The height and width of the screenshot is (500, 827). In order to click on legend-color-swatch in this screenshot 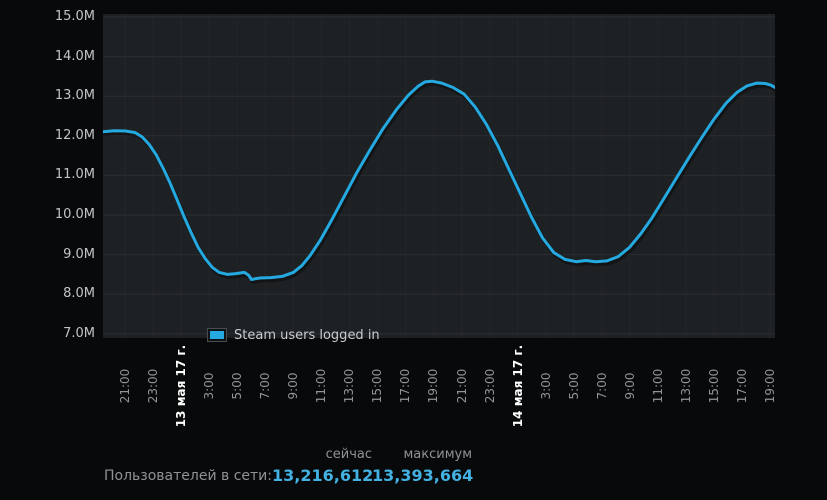, I will do `click(217, 335)`.